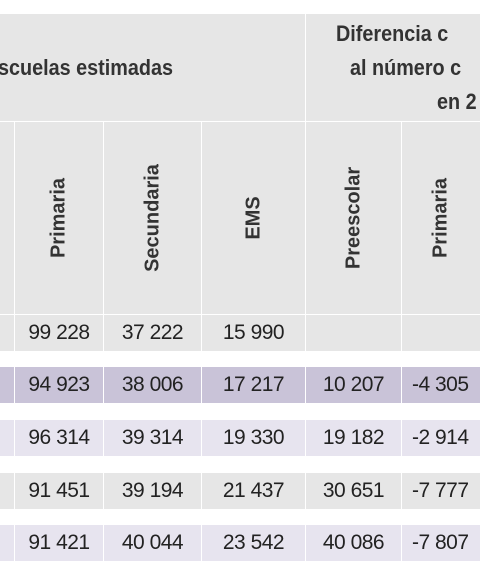 This screenshot has width=480, height=579. I want to click on cell-secundaria: 38 006, so click(152, 384).